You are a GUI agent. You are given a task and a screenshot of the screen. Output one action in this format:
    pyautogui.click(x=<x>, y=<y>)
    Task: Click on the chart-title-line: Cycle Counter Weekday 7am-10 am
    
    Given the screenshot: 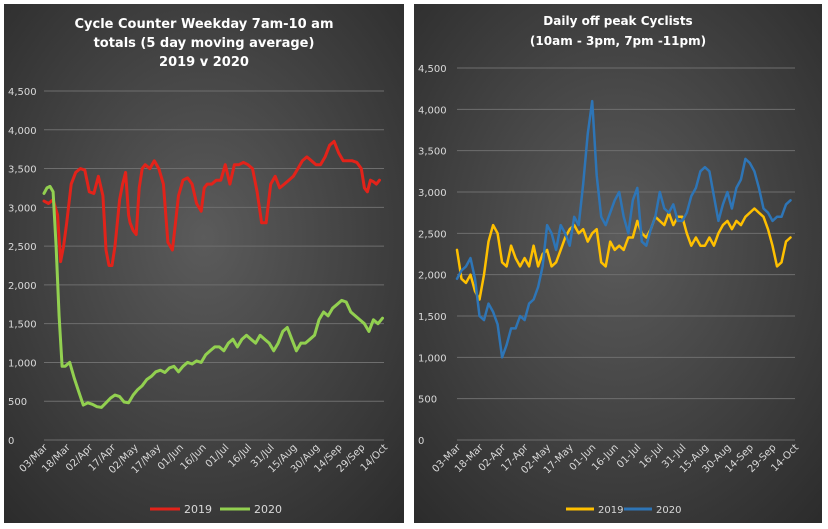 What is the action you would take?
    pyautogui.click(x=204, y=24)
    